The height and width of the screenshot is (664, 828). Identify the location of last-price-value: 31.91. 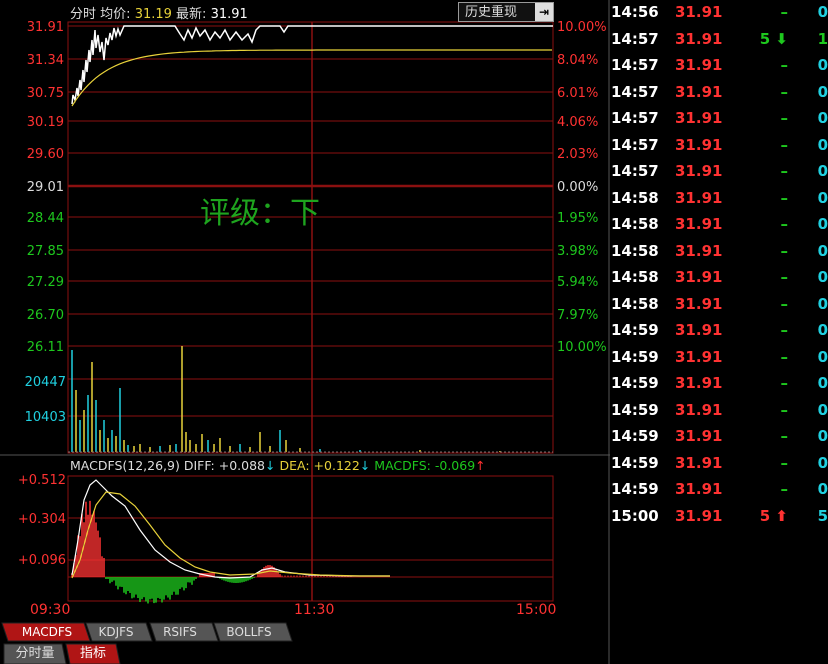
(229, 14).